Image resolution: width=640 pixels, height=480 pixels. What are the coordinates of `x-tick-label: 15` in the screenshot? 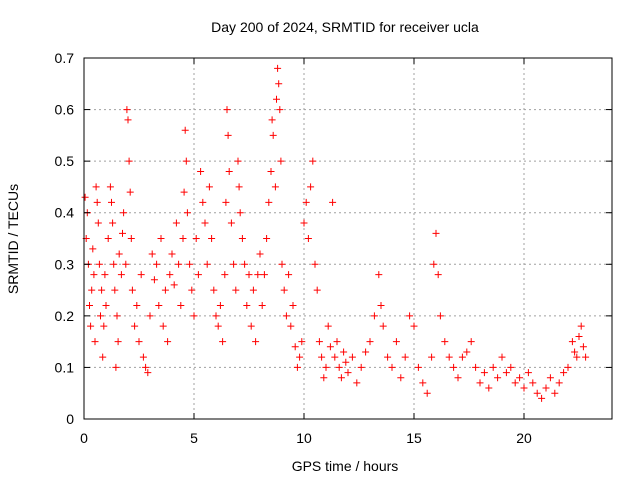 It's located at (414, 438).